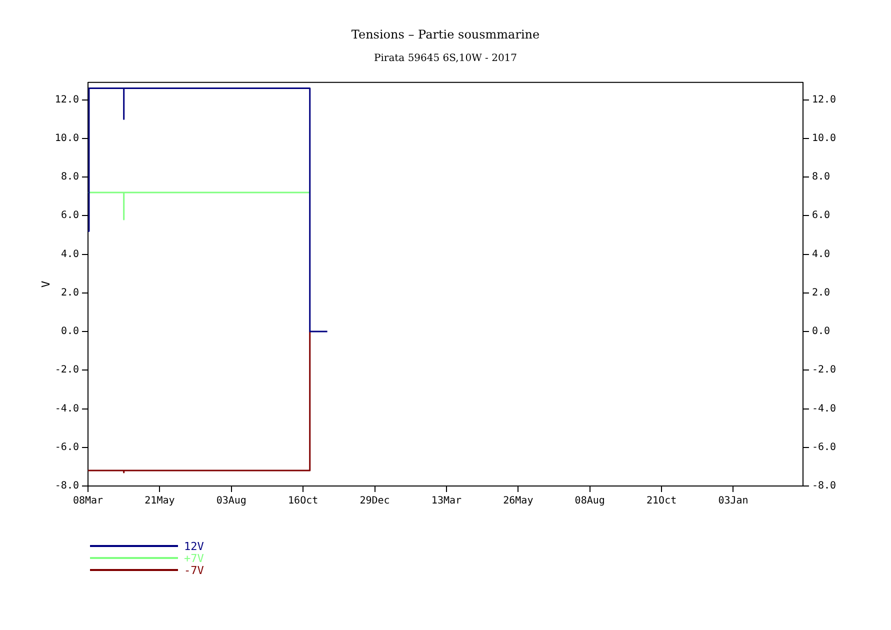  What do you see at coordinates (824, 408) in the screenshot?
I see `y2-tick-label: -4.0` at bounding box center [824, 408].